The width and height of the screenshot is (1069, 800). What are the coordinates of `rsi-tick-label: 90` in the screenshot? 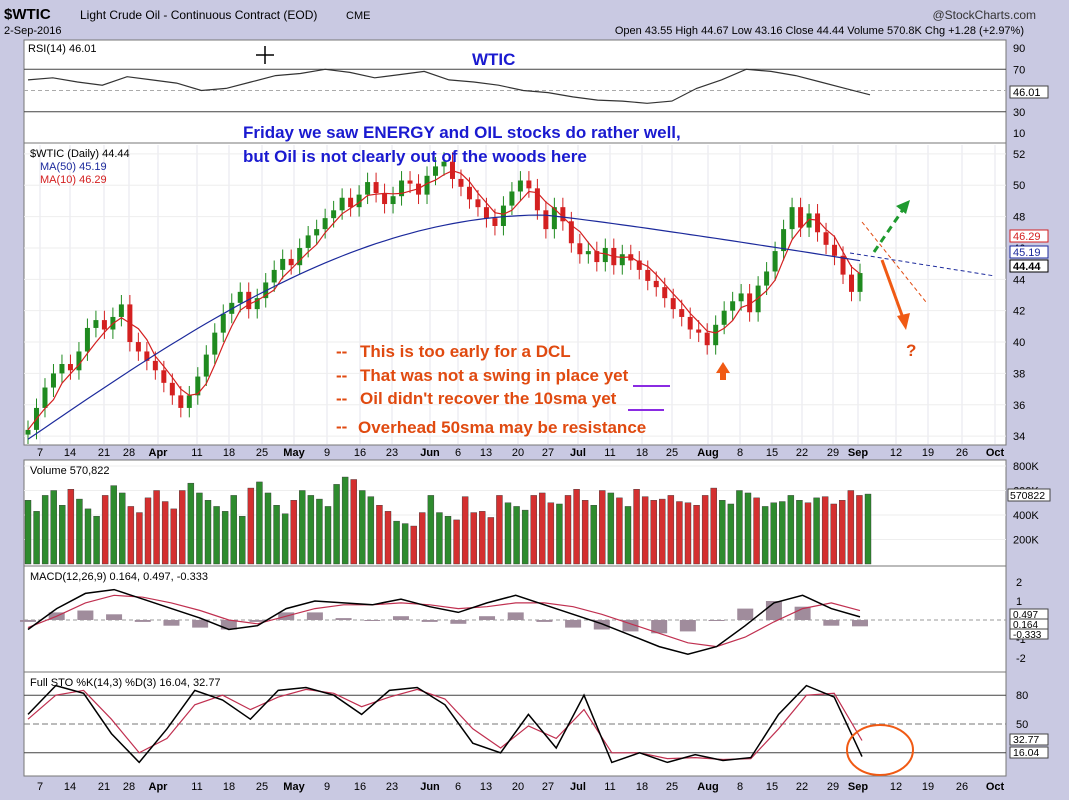 It's located at (1019, 49).